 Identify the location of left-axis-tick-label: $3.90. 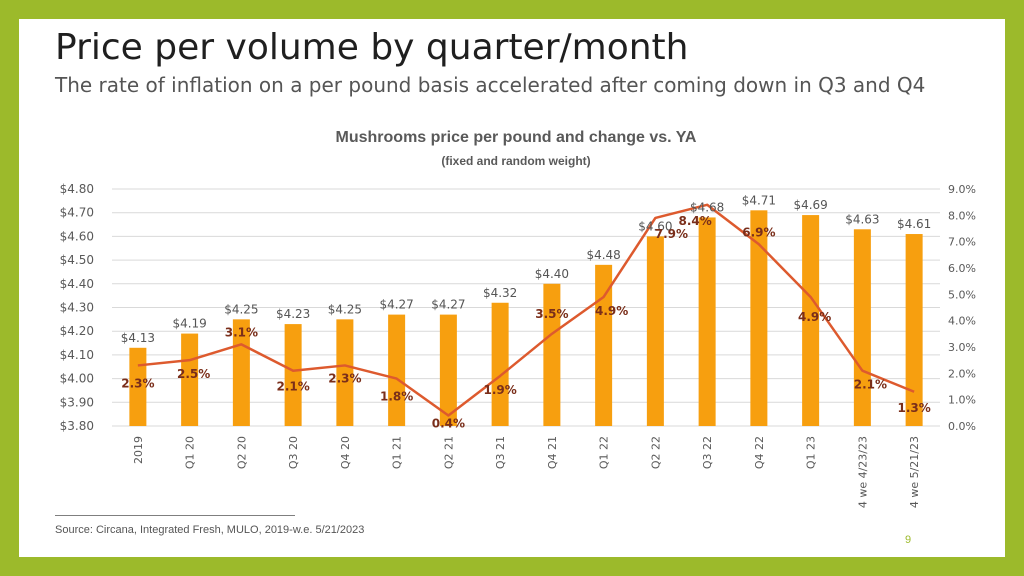
(77, 402).